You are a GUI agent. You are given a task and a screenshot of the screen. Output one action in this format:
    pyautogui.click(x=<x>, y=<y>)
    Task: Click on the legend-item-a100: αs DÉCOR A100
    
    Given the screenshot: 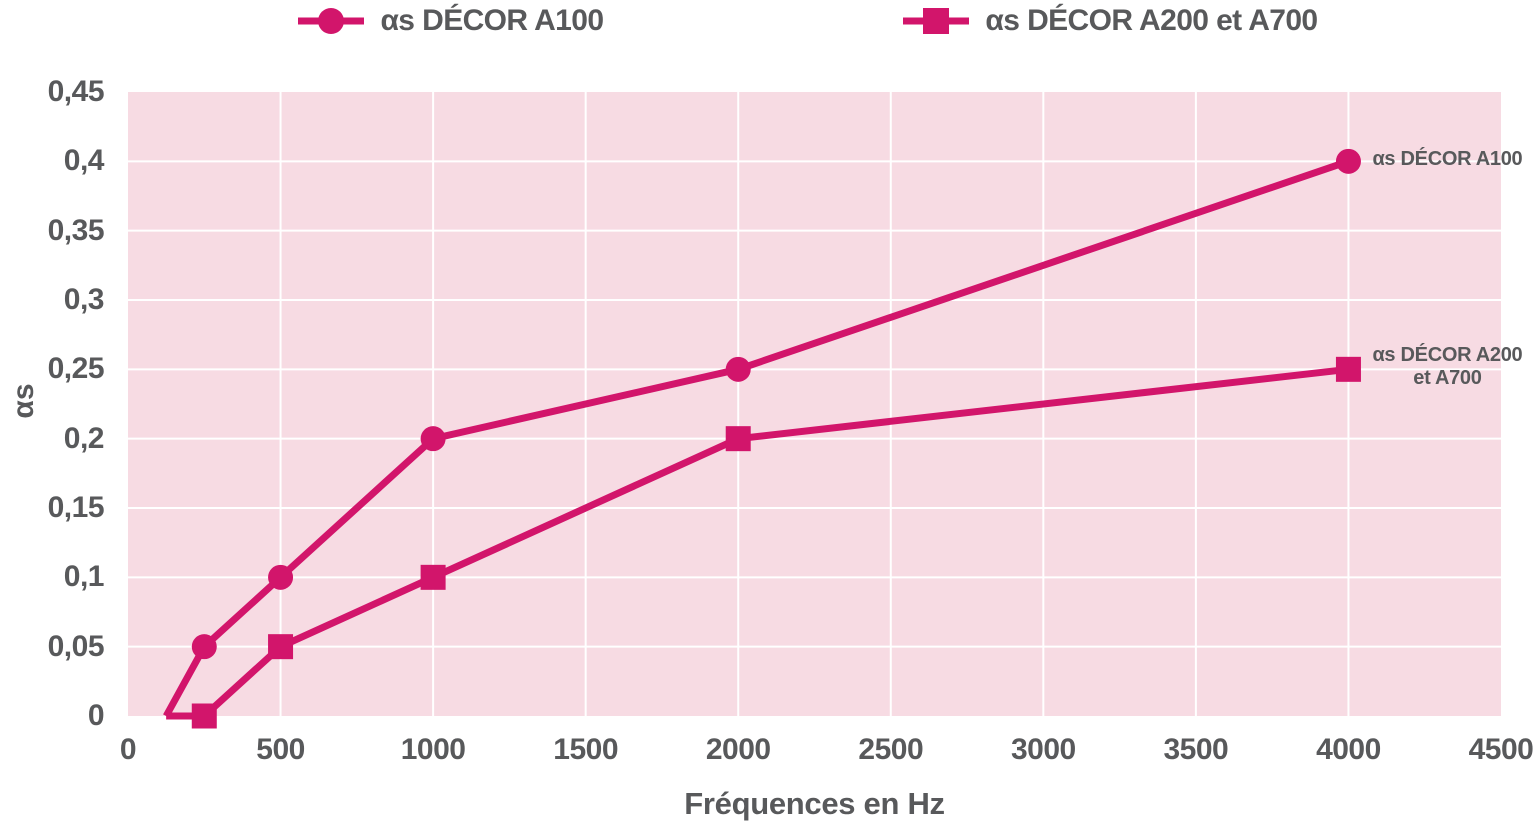 What is the action you would take?
    pyautogui.click(x=451, y=21)
    